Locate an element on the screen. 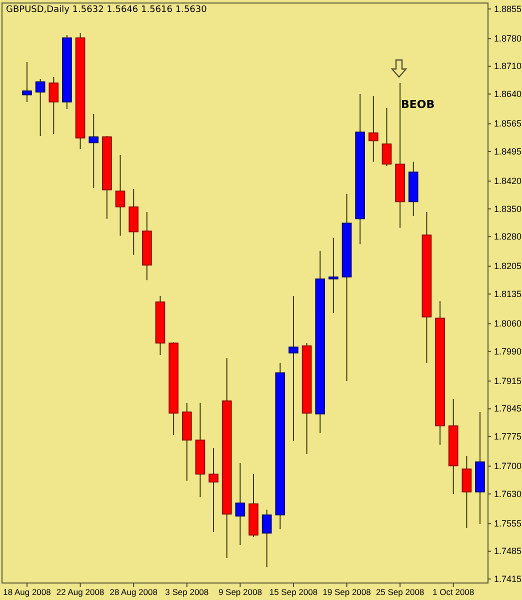  y-tick-label: 1.7485 is located at coordinates (508, 551).